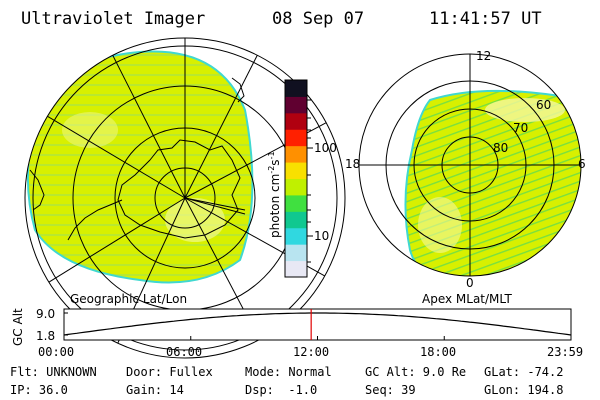  What do you see at coordinates (325, 148) in the screenshot?
I see `colorbar-tick-100: 100` at bounding box center [325, 148].